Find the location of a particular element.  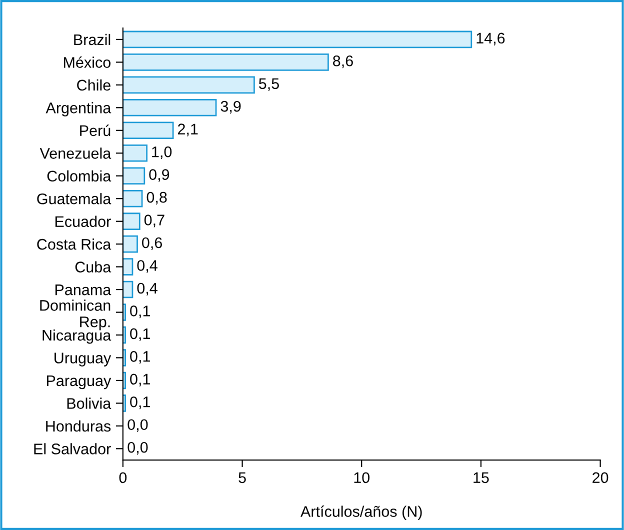

y-tick-label: Venezuela is located at coordinates (76, 153).